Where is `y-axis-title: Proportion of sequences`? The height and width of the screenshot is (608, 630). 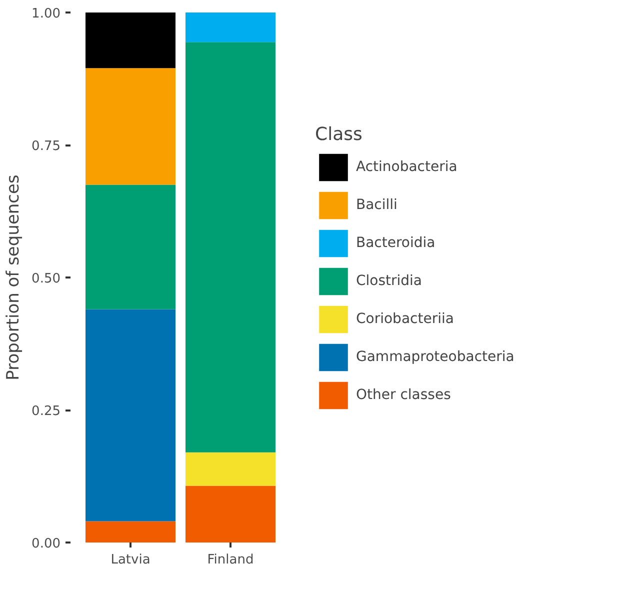 y-axis-title: Proportion of sequences is located at coordinates (14, 277).